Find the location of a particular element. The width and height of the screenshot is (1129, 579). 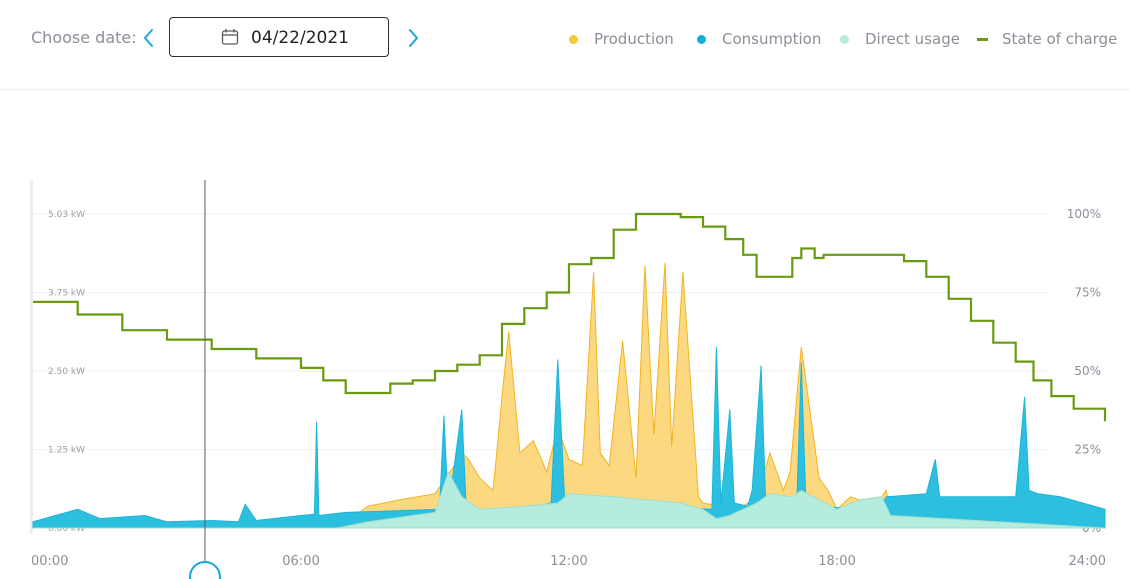

y-right-tick-label: 50% is located at coordinates (1087, 371).